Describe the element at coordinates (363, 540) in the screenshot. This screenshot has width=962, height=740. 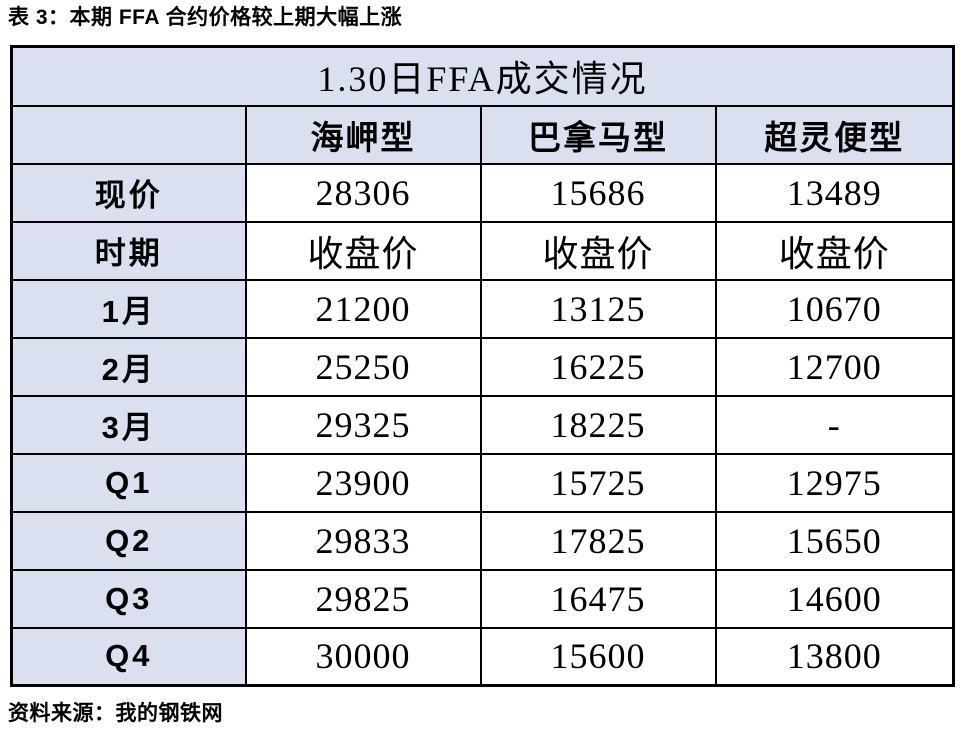
I see `data-cell: 29833` at that location.